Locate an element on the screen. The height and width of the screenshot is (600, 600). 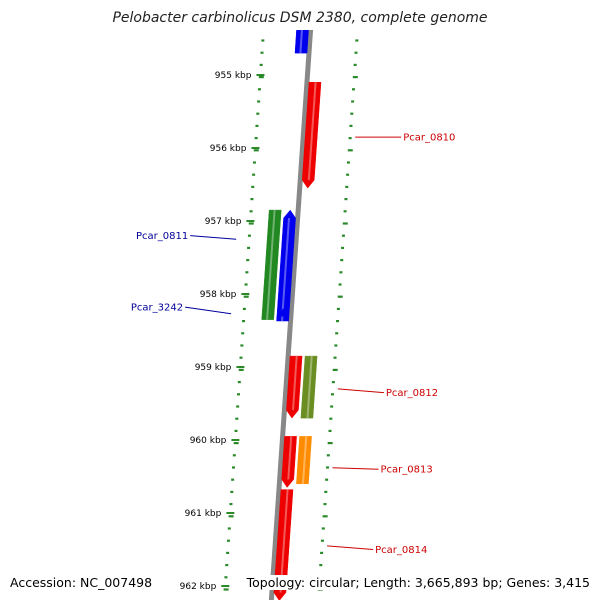
accession-text: Accession: NC_007498 is located at coordinates (81, 582).